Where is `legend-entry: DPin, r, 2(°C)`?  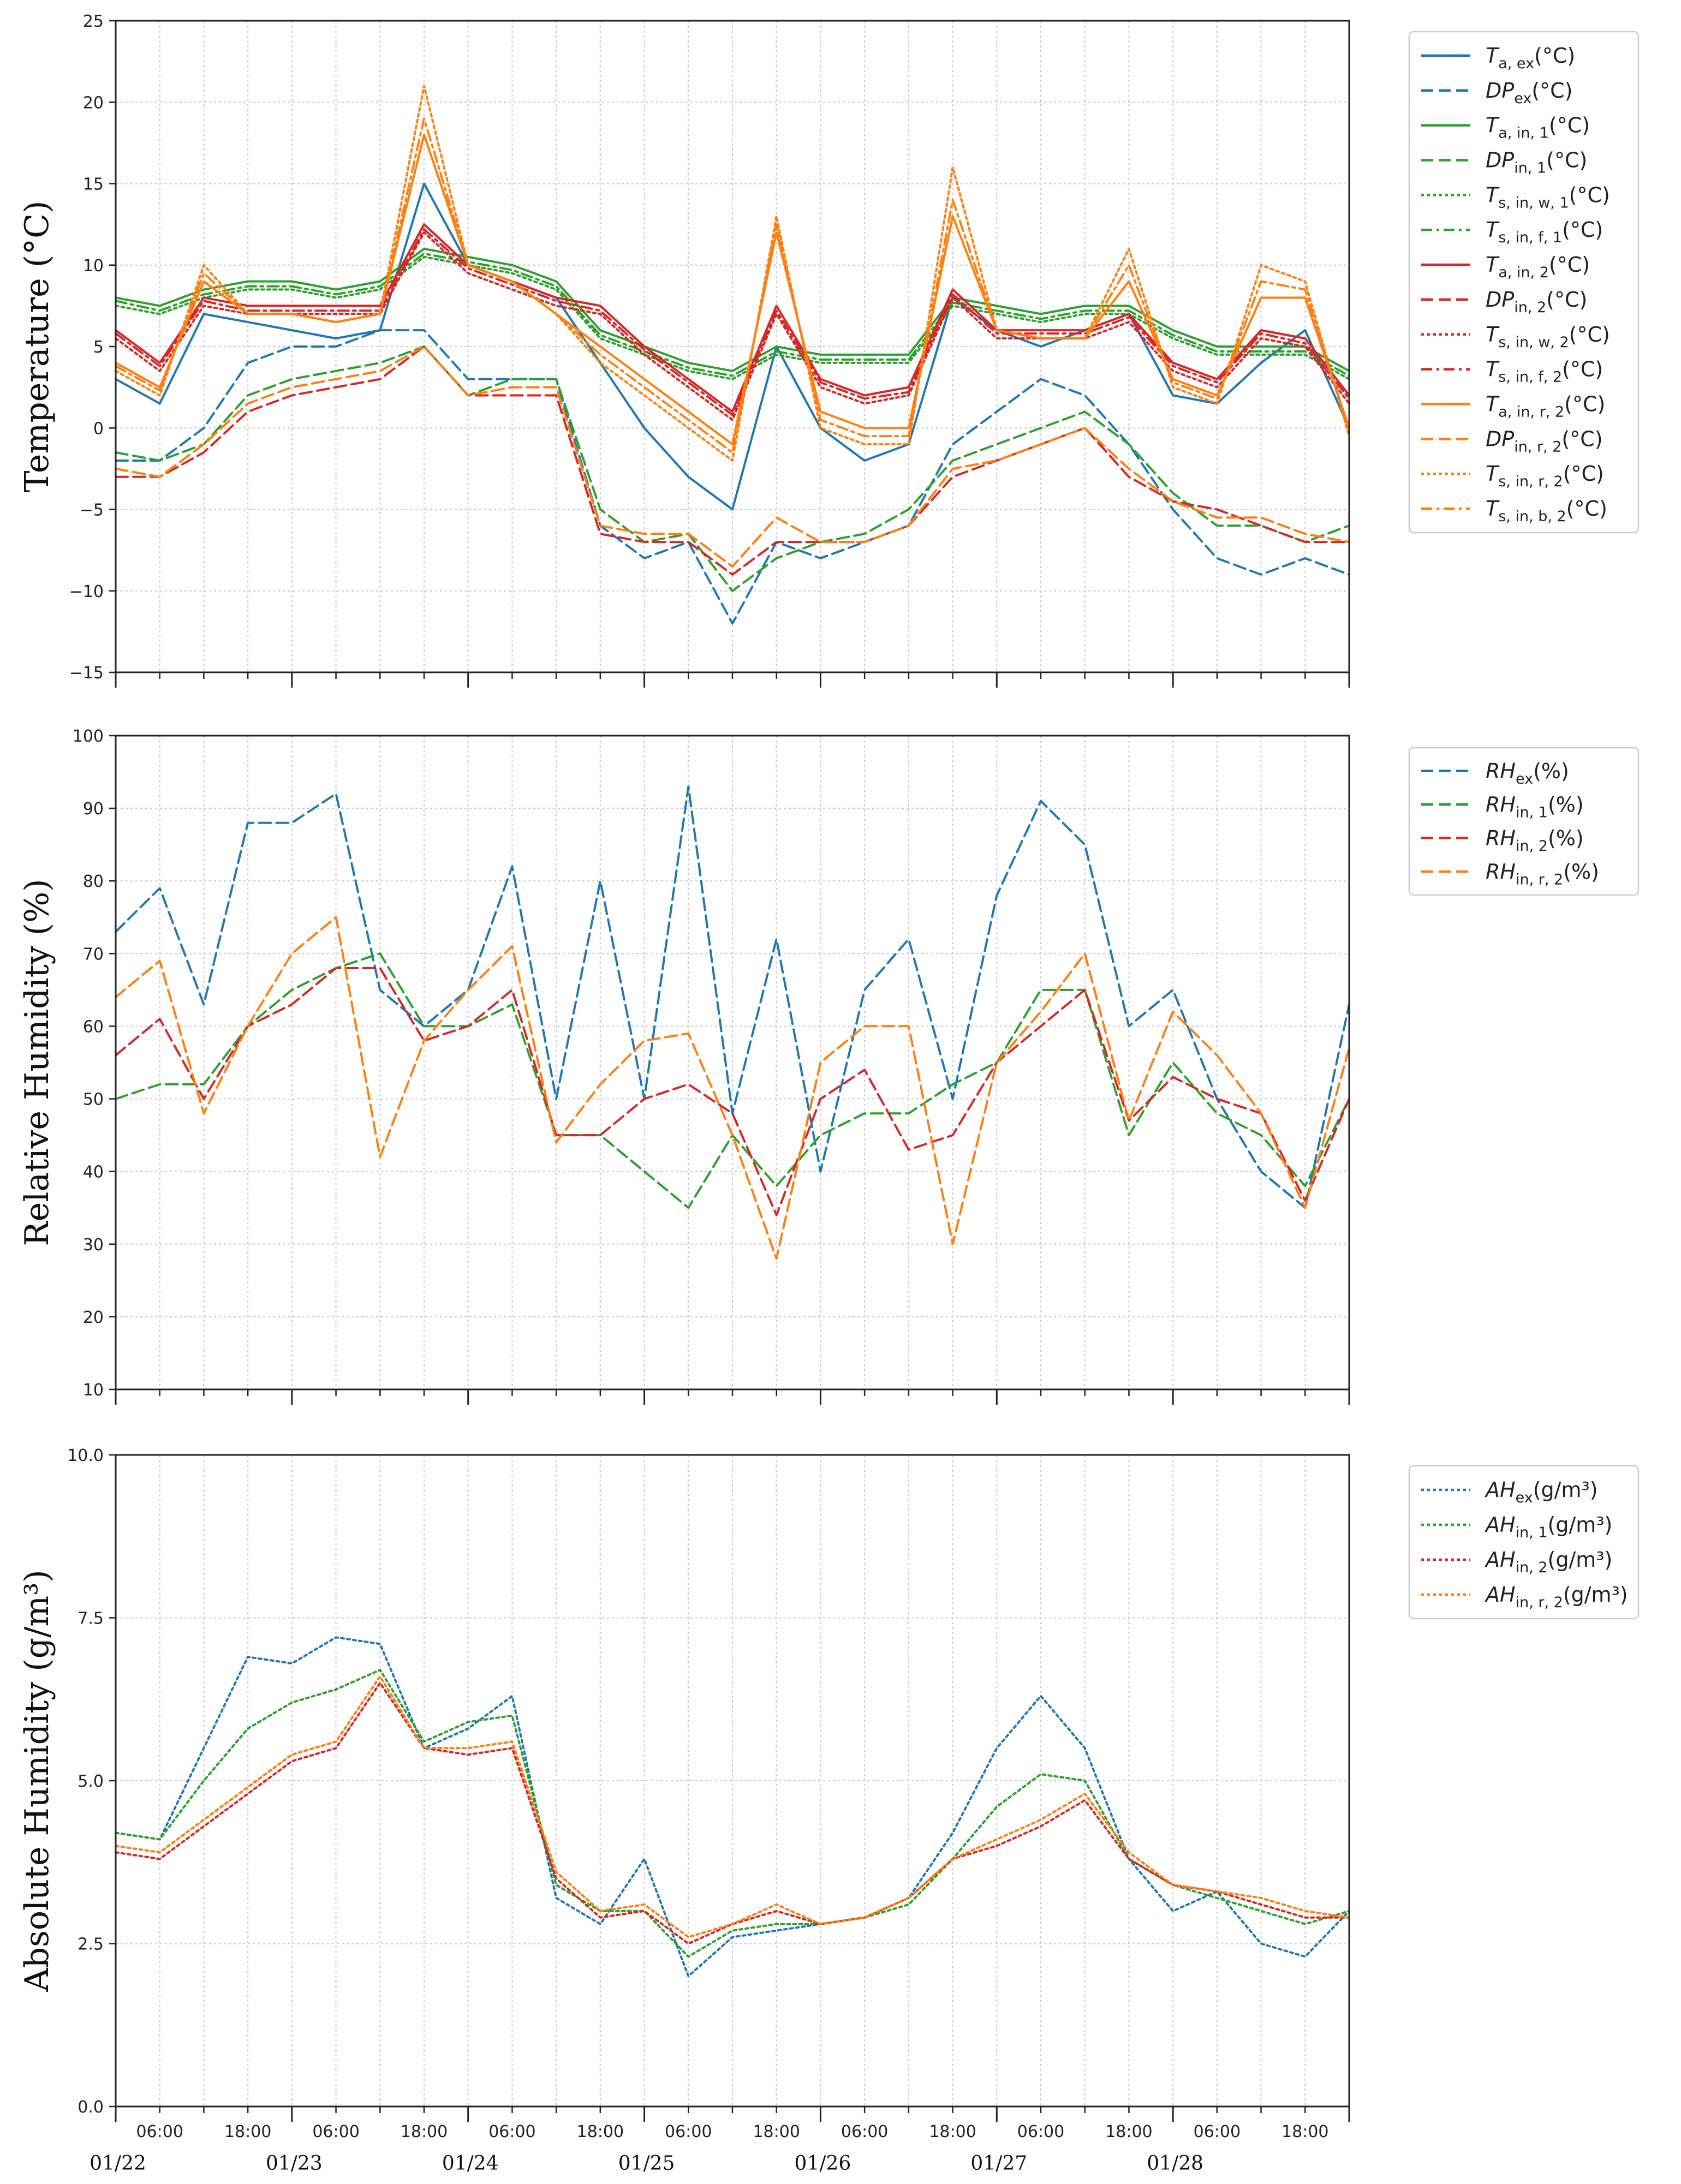
legend-entry: DPin, r, 2(°C) is located at coordinates (1544, 441).